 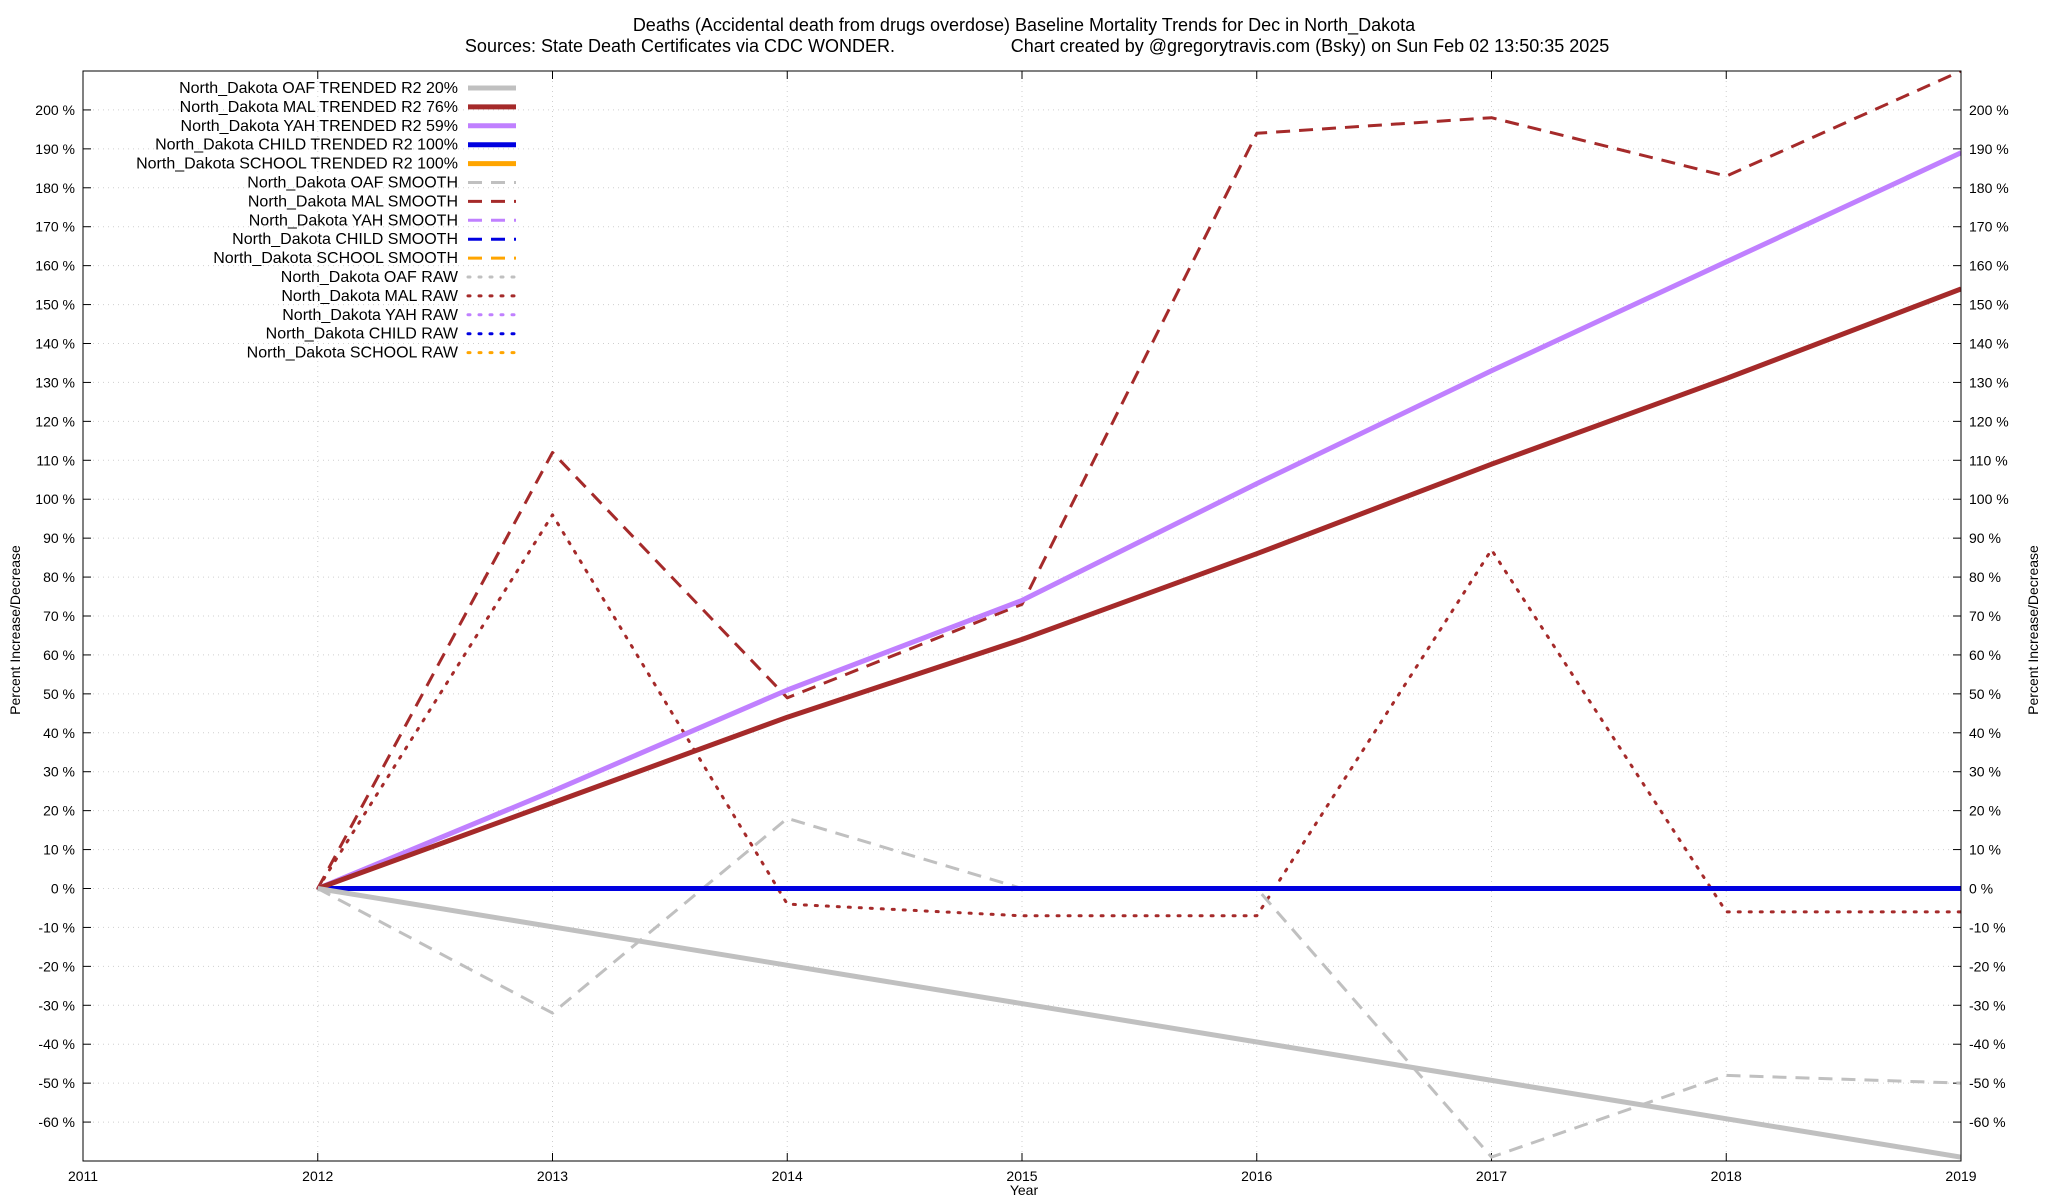 What do you see at coordinates (55, 188) in the screenshot?
I see `y-tick-label-left: 180 %` at bounding box center [55, 188].